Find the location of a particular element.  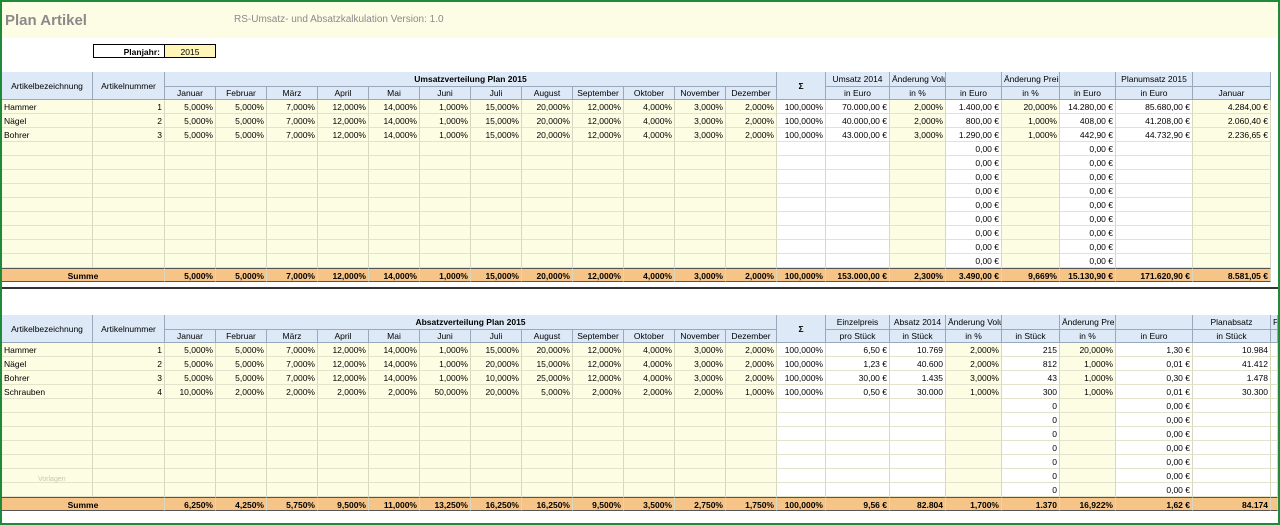

header-extra-sub: Januar is located at coordinates (1232, 93).